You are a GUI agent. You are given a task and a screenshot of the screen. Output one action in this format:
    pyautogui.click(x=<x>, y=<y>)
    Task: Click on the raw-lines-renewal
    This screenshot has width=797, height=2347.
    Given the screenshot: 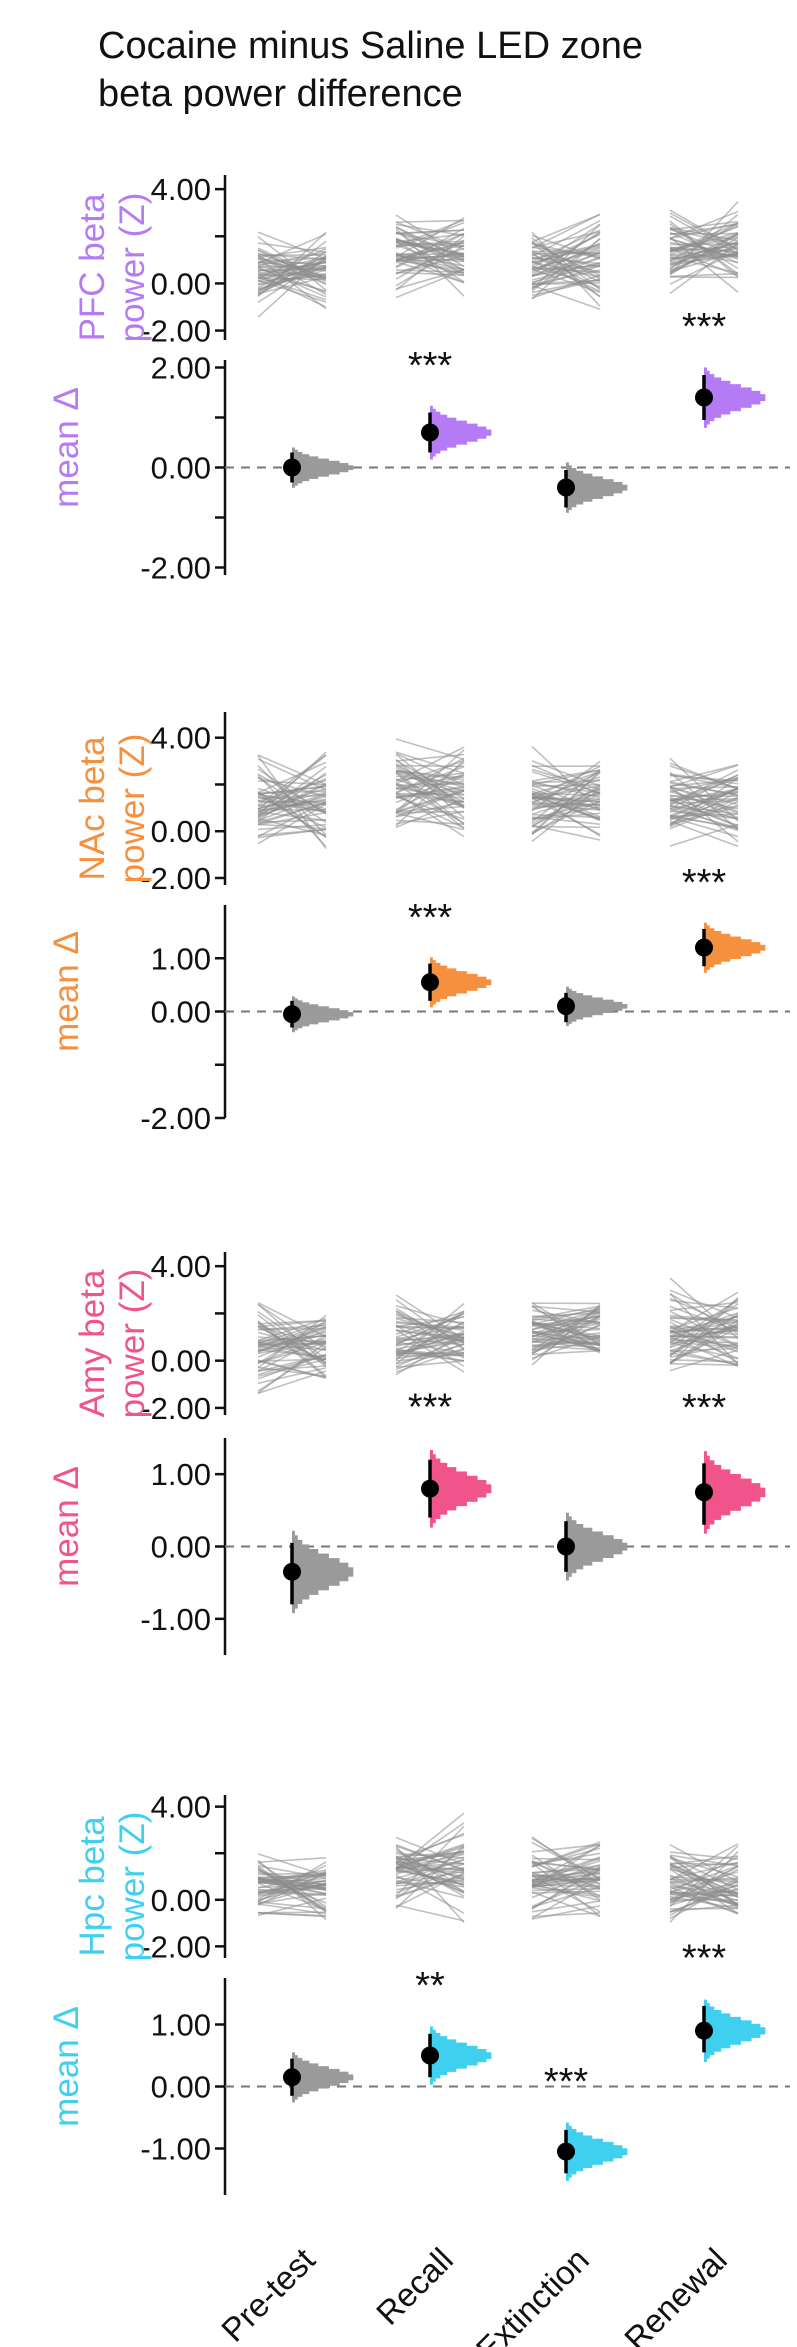 What is the action you would take?
    pyautogui.click(x=704, y=1883)
    